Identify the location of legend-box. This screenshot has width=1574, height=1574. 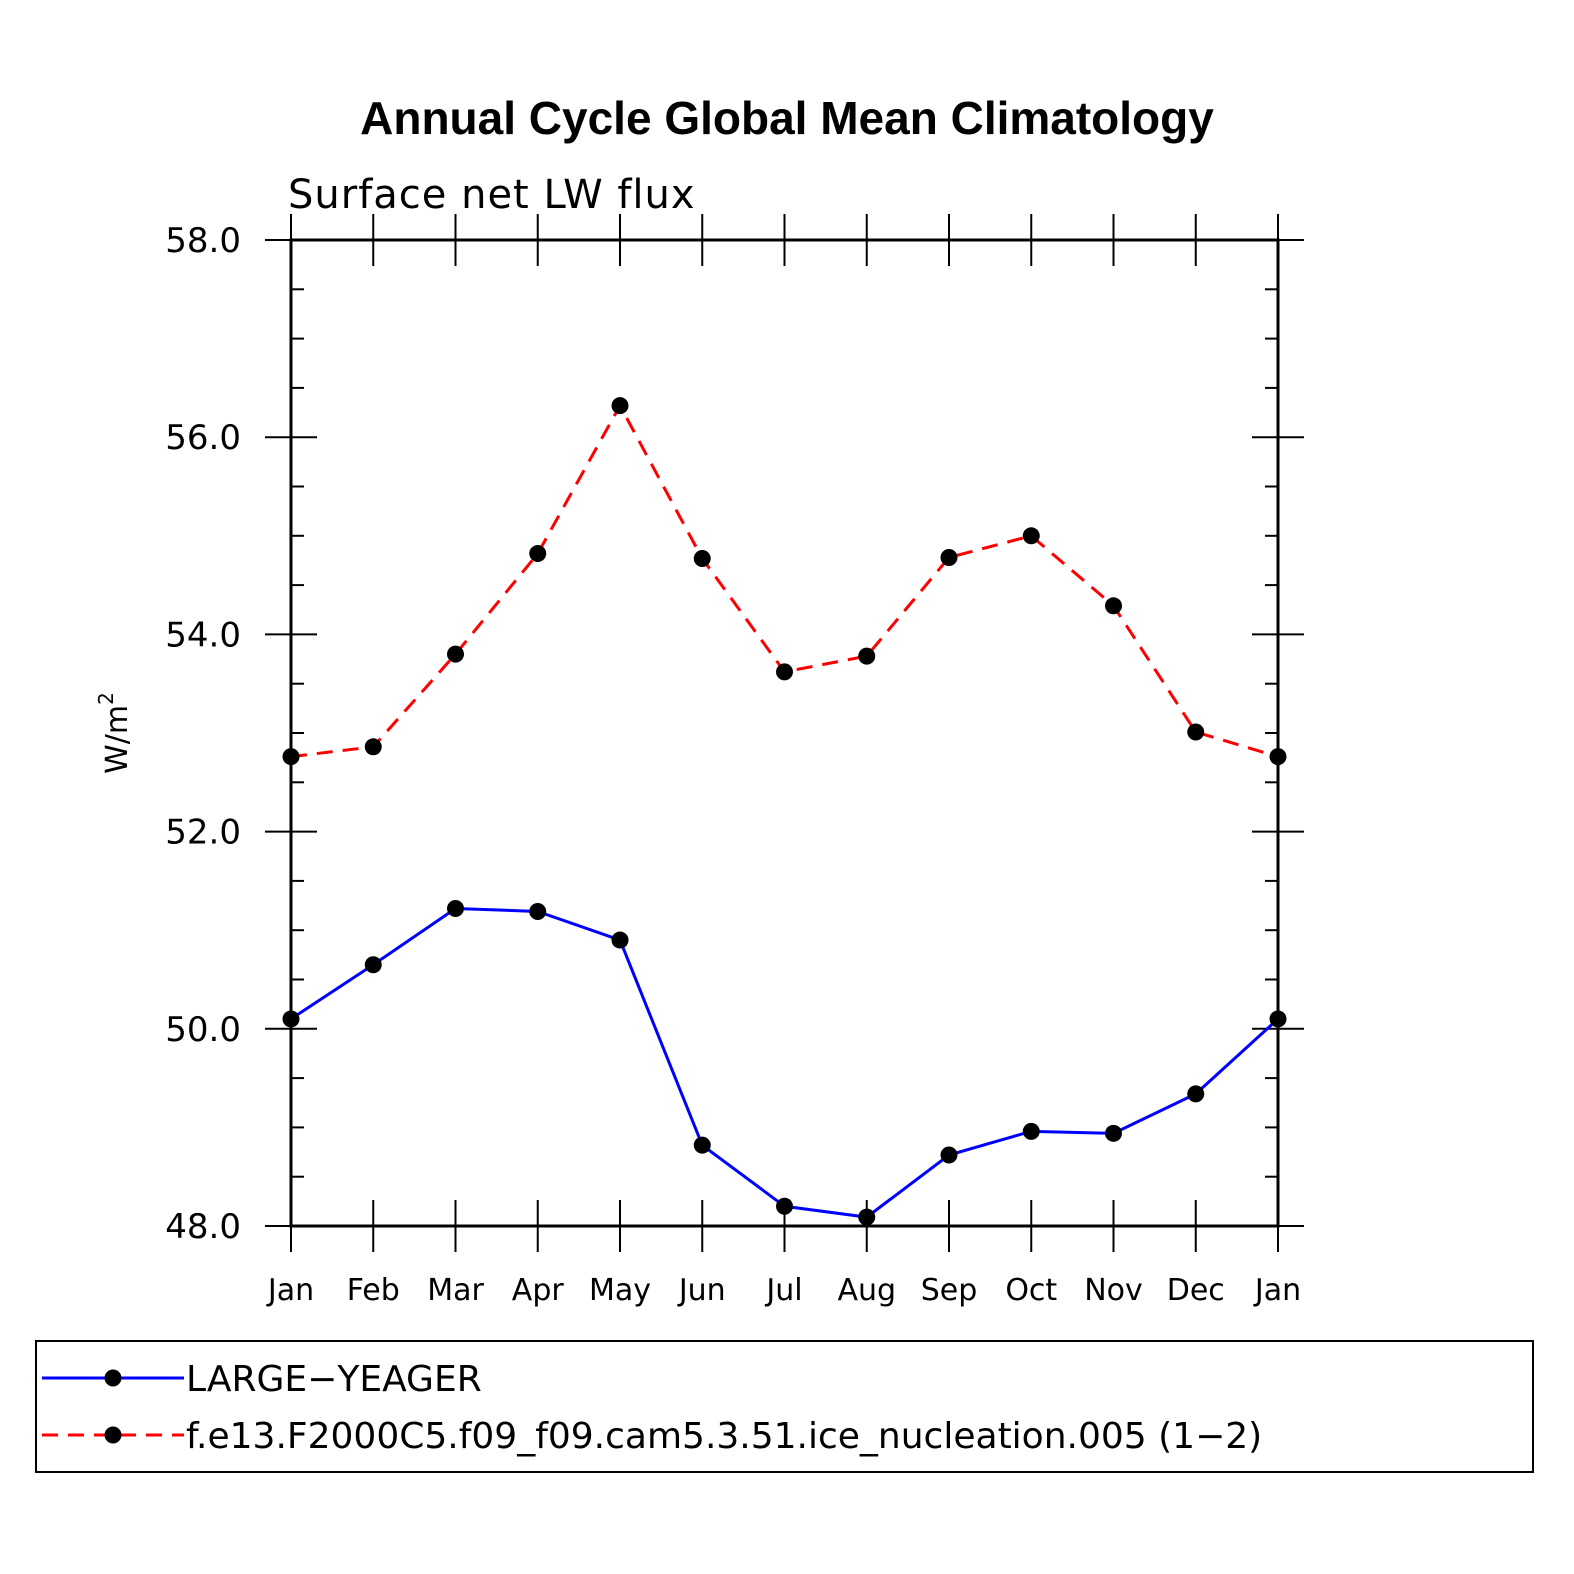
(784, 1406).